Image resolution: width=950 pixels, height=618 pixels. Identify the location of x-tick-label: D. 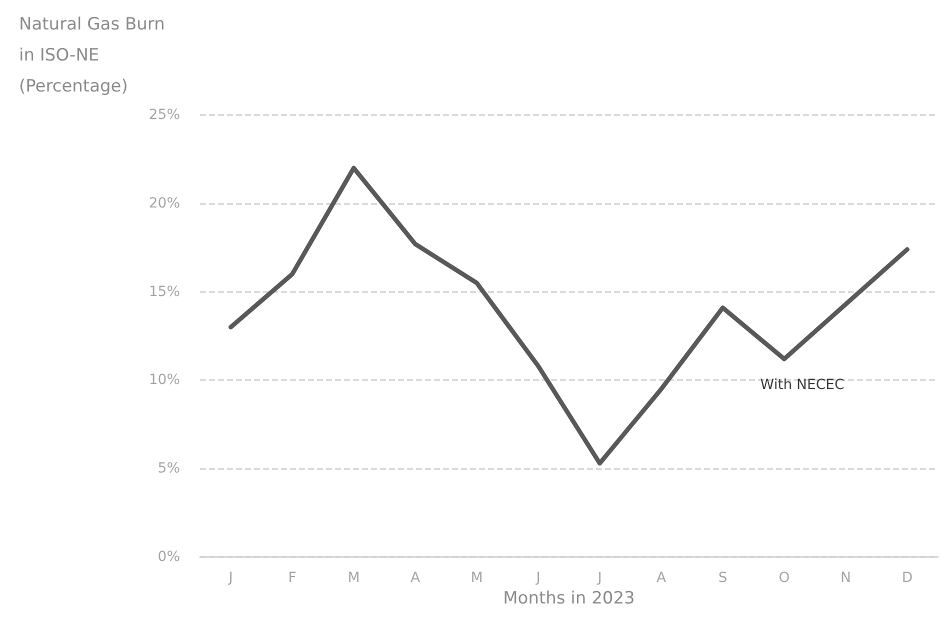
(907, 578).